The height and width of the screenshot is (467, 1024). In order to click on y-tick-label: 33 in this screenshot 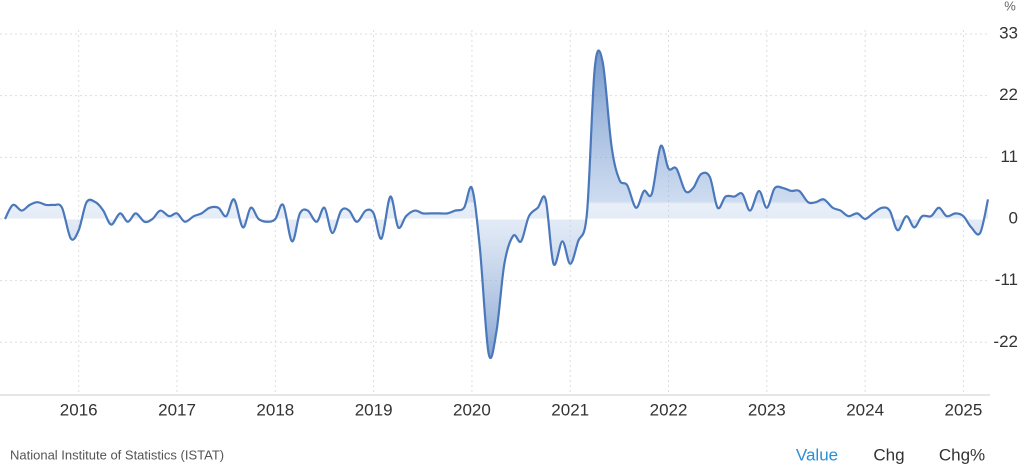, I will do `click(1008, 32)`.